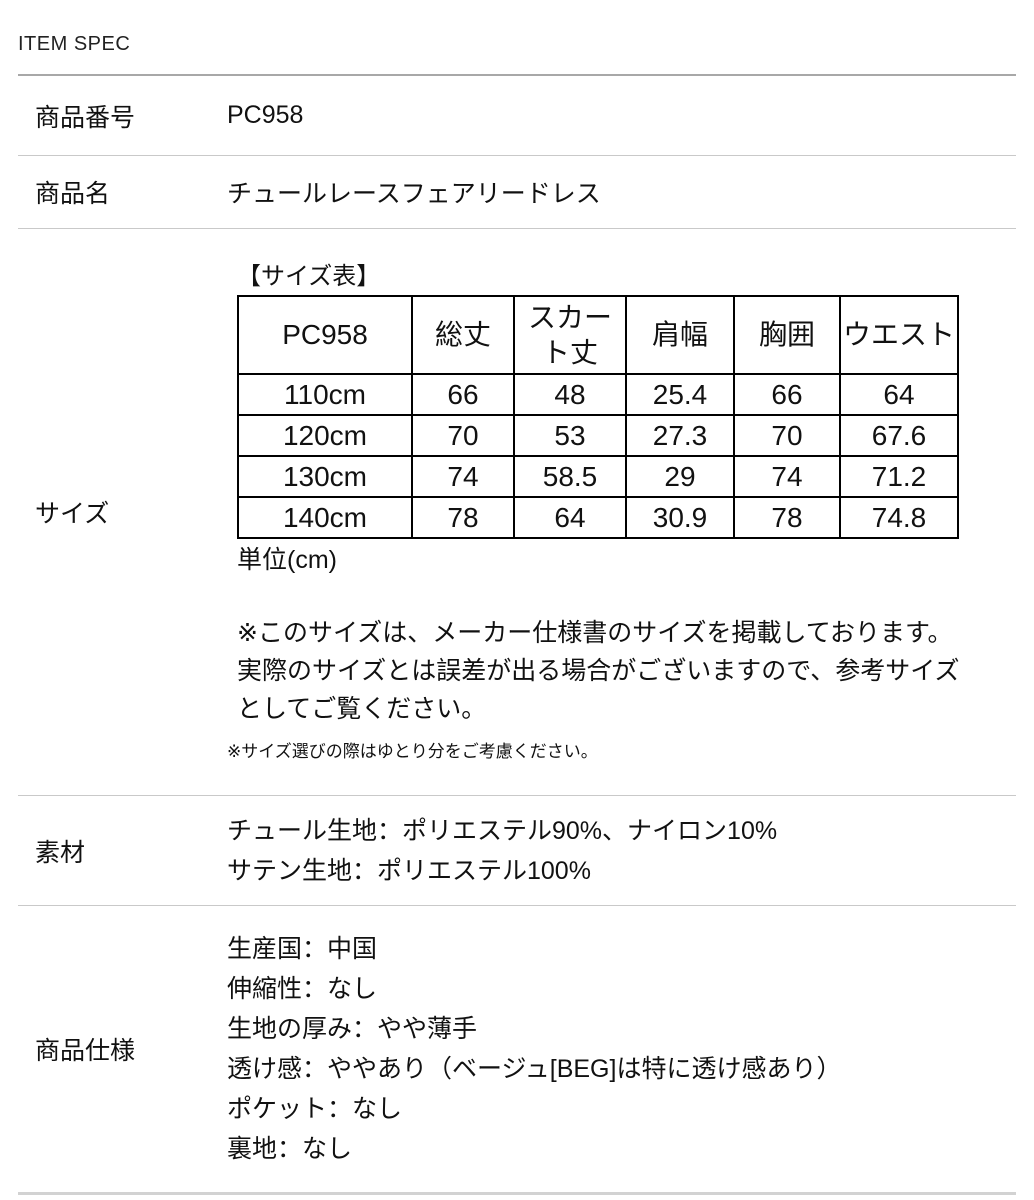  I want to click on bottom-divider, so click(517, 1193).